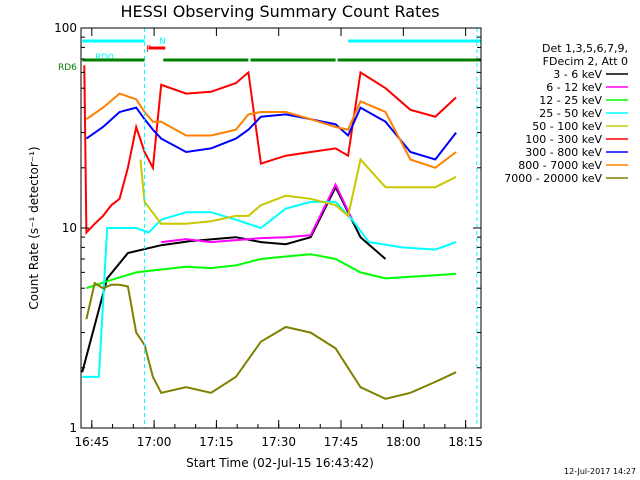  I want to click on y-tick-label: 10, so click(69, 228).